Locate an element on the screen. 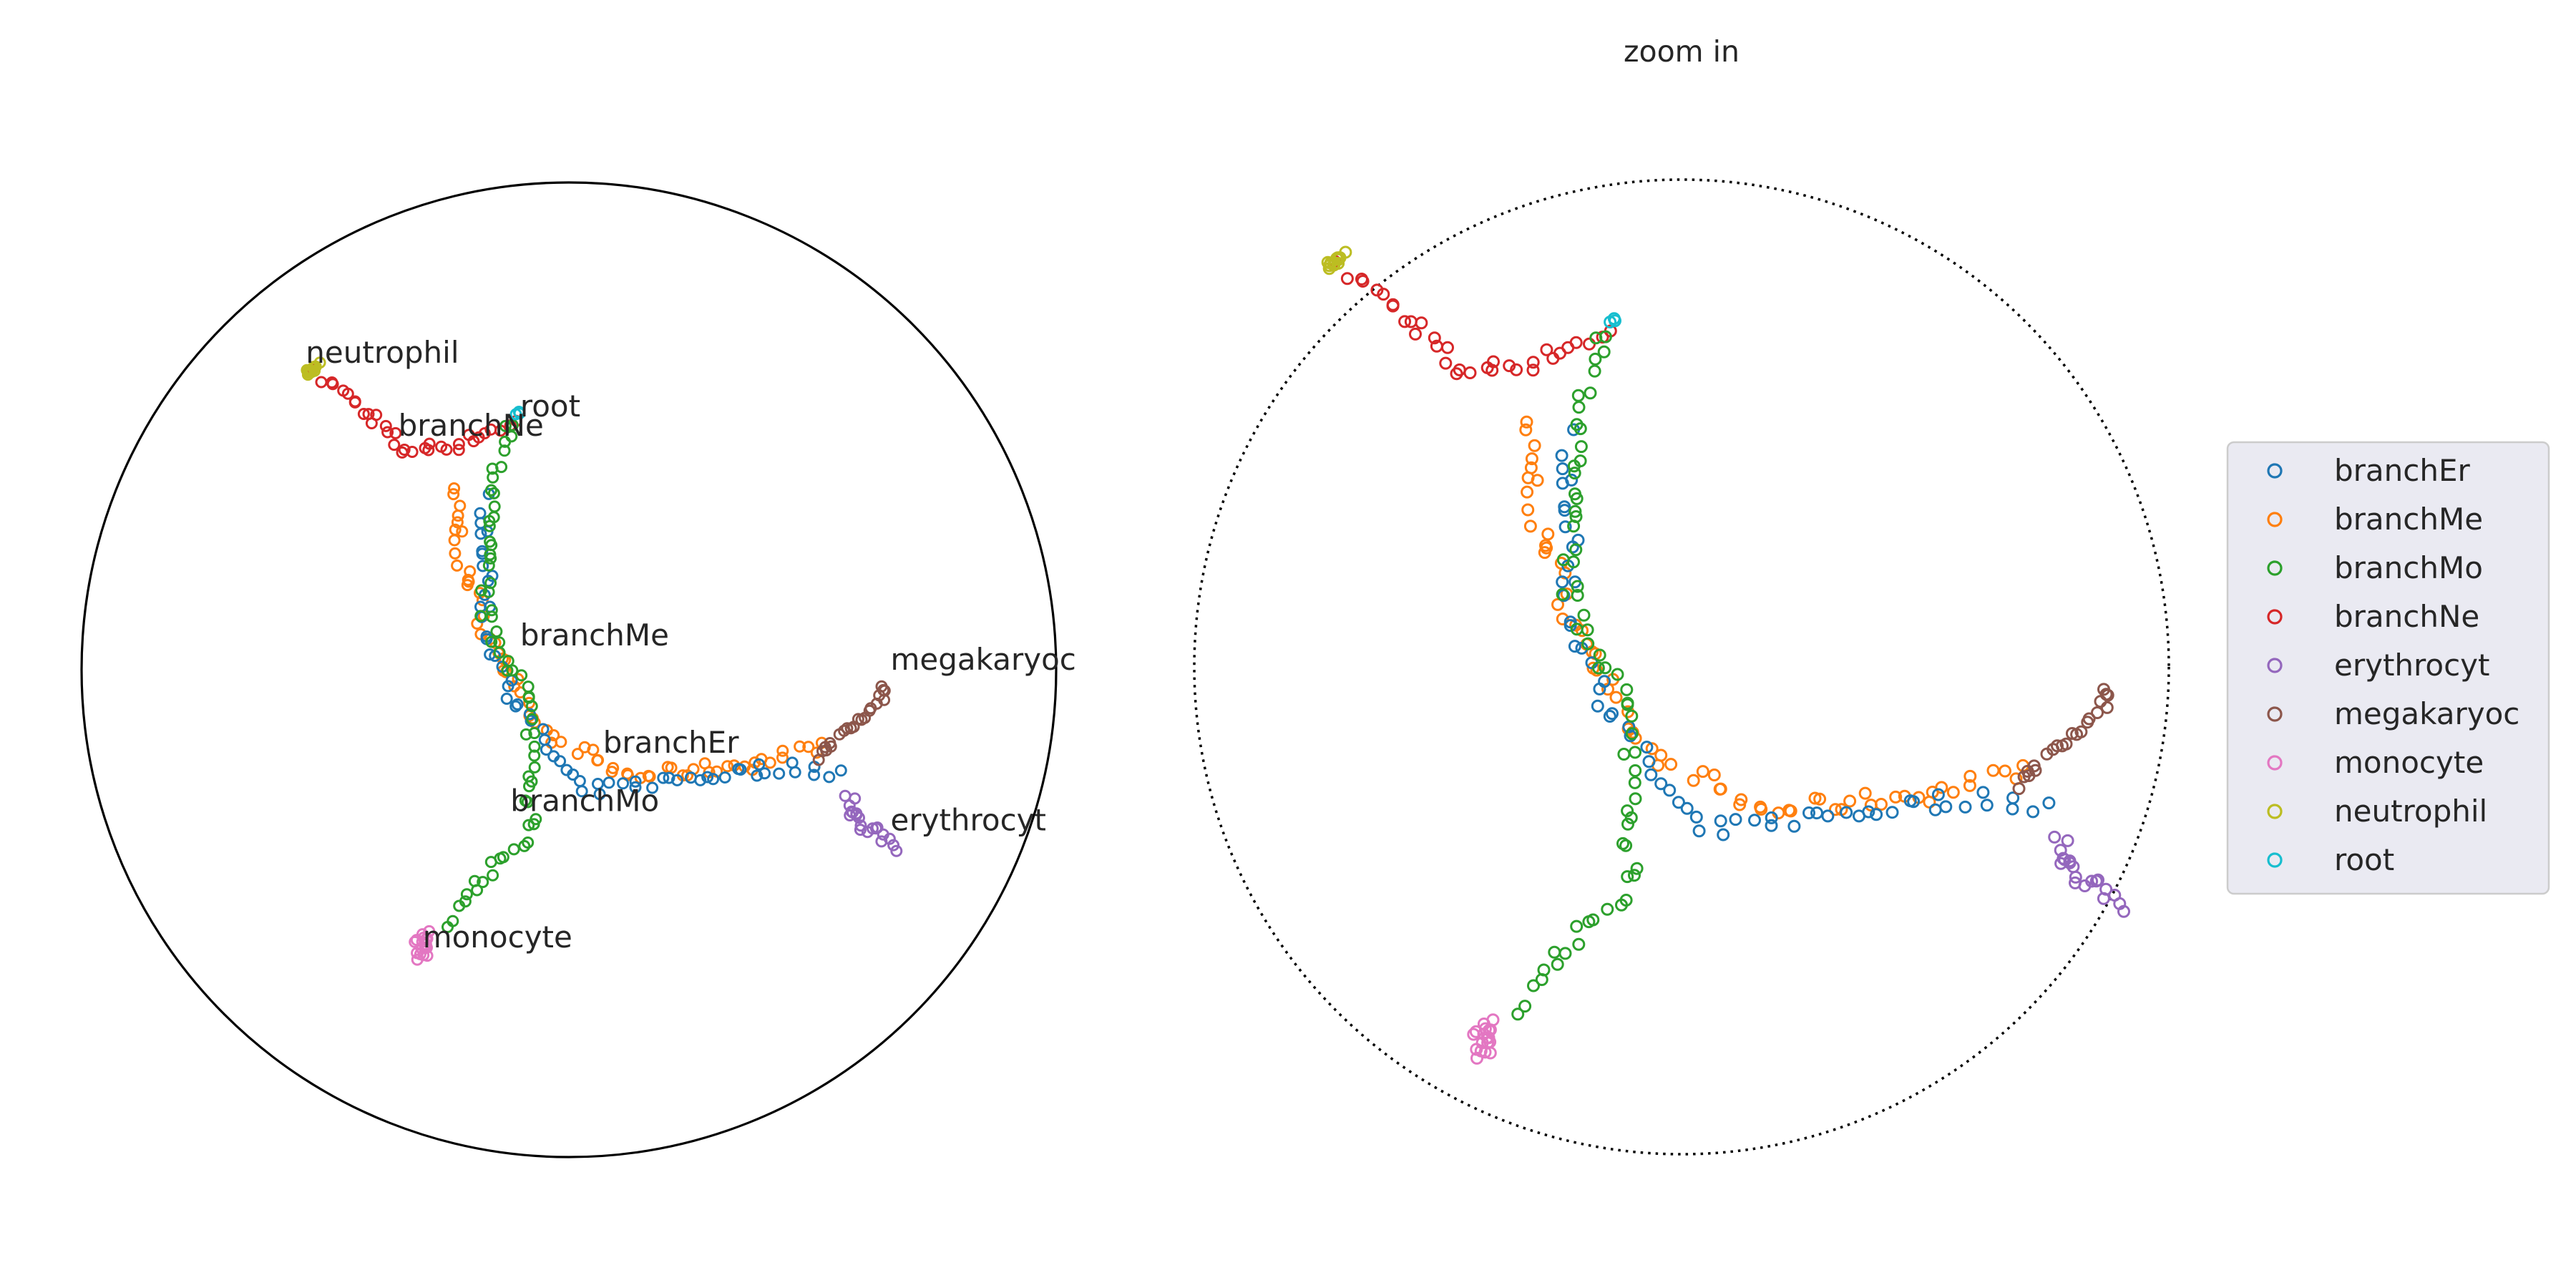  full-view-points is located at coordinates (602, 661).